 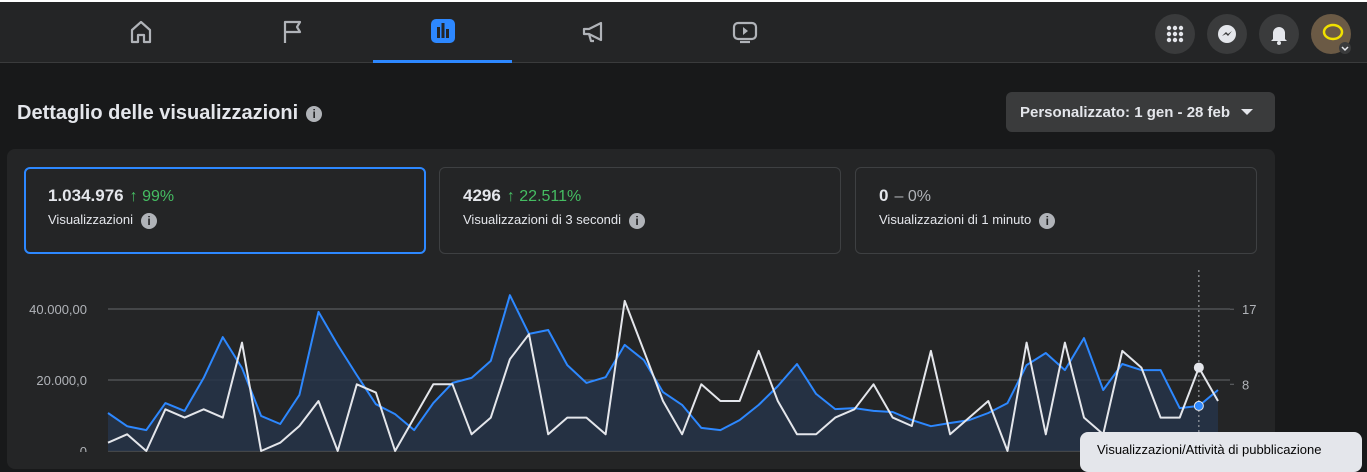 What do you see at coordinates (61, 380) in the screenshot?
I see `y-tick-label: 20.000,0` at bounding box center [61, 380].